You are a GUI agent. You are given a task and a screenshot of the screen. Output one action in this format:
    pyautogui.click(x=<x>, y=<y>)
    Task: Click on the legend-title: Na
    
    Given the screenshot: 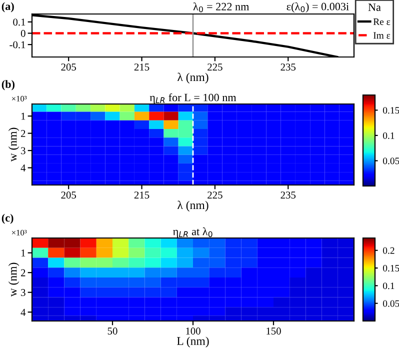 What is the action you would take?
    pyautogui.click(x=374, y=7)
    